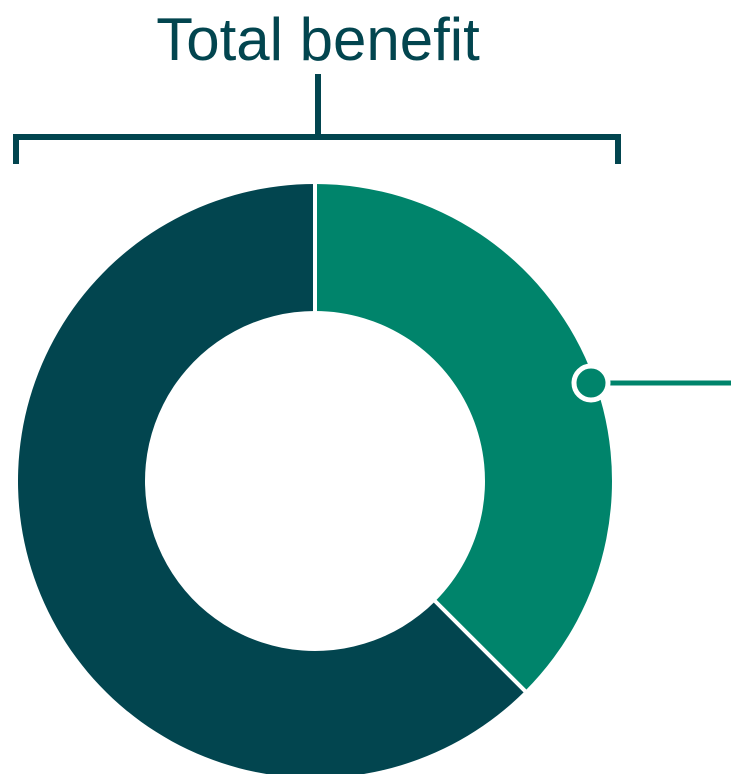 This screenshot has width=731, height=774. What do you see at coordinates (318, 39) in the screenshot?
I see `chart-title: Total benefit` at bounding box center [318, 39].